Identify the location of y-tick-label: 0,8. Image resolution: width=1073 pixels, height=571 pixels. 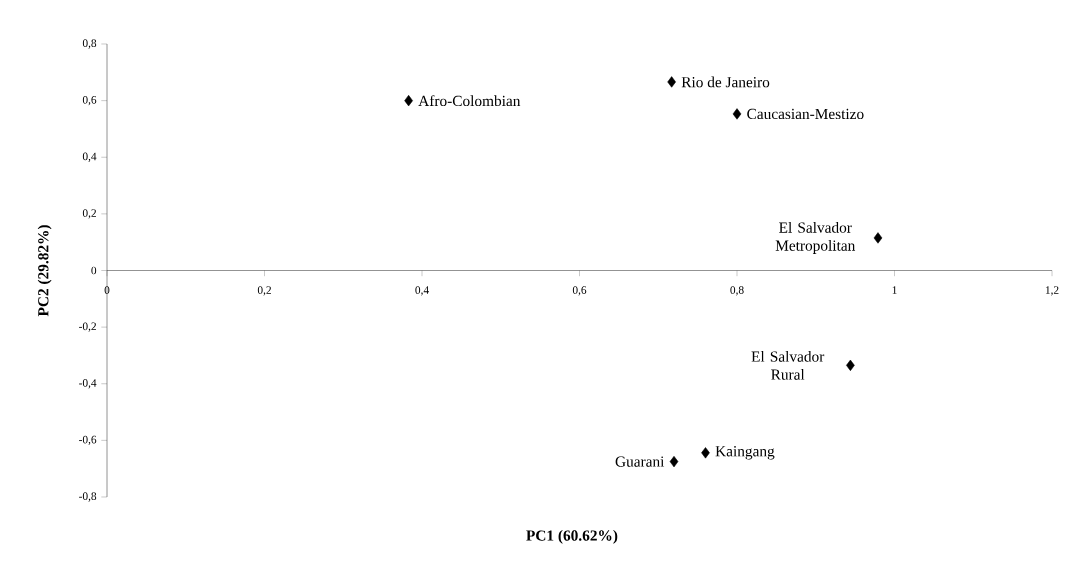
(89, 44).